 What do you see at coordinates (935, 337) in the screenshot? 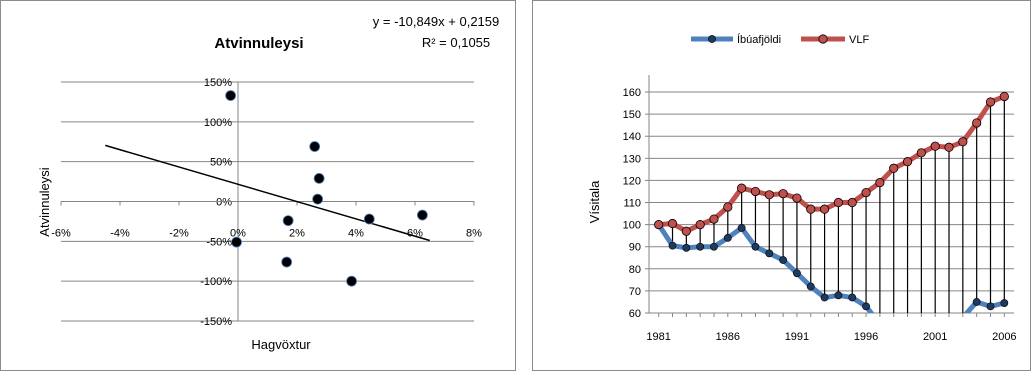
I see `line-x-tick-label: 2001` at bounding box center [935, 337].